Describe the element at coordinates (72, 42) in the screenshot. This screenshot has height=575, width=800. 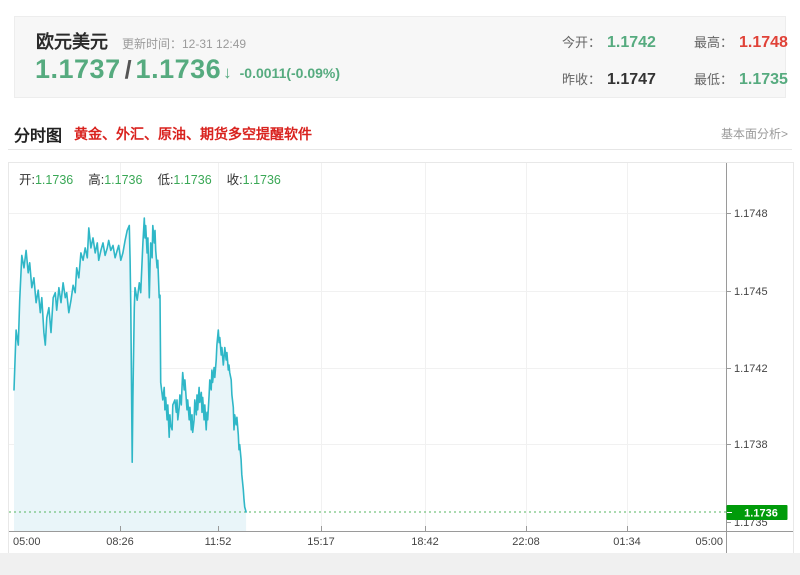
I see `pair-name: 欧元美元` at that location.